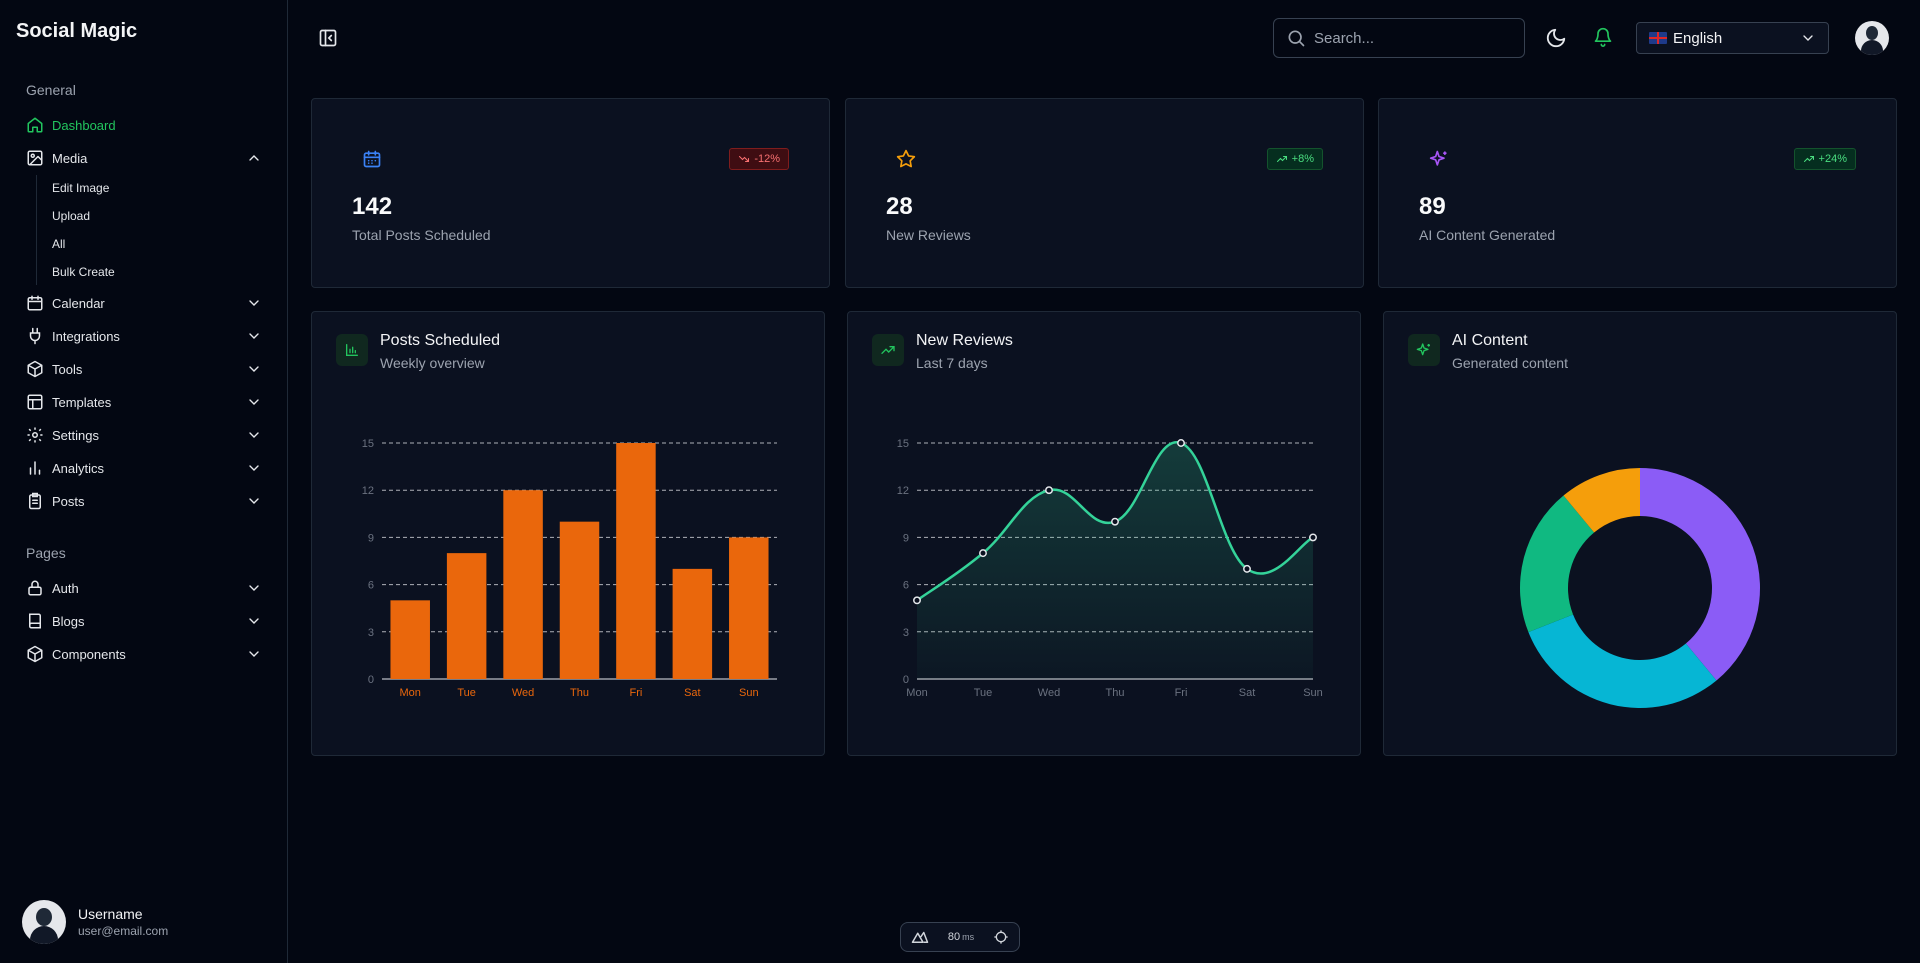 The width and height of the screenshot is (1920, 963). What do you see at coordinates (466, 616) in the screenshot?
I see `bar-tue` at bounding box center [466, 616].